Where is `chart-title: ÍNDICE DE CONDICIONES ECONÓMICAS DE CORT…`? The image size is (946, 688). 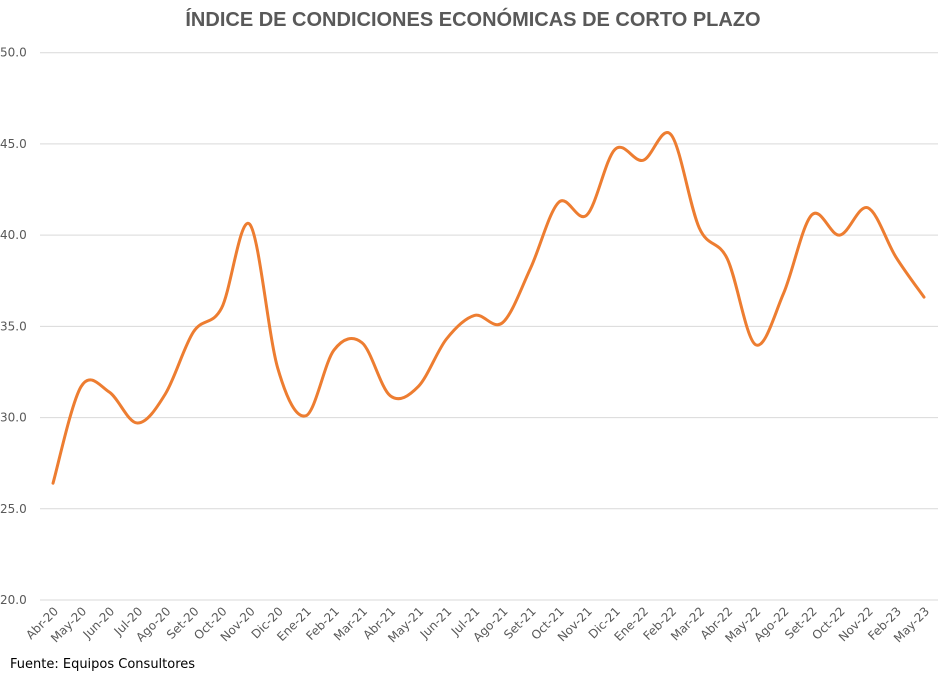
chart-title: ÍNDICE DE CONDICIONES ECONÓMICAS DE CORT… is located at coordinates (473, 20).